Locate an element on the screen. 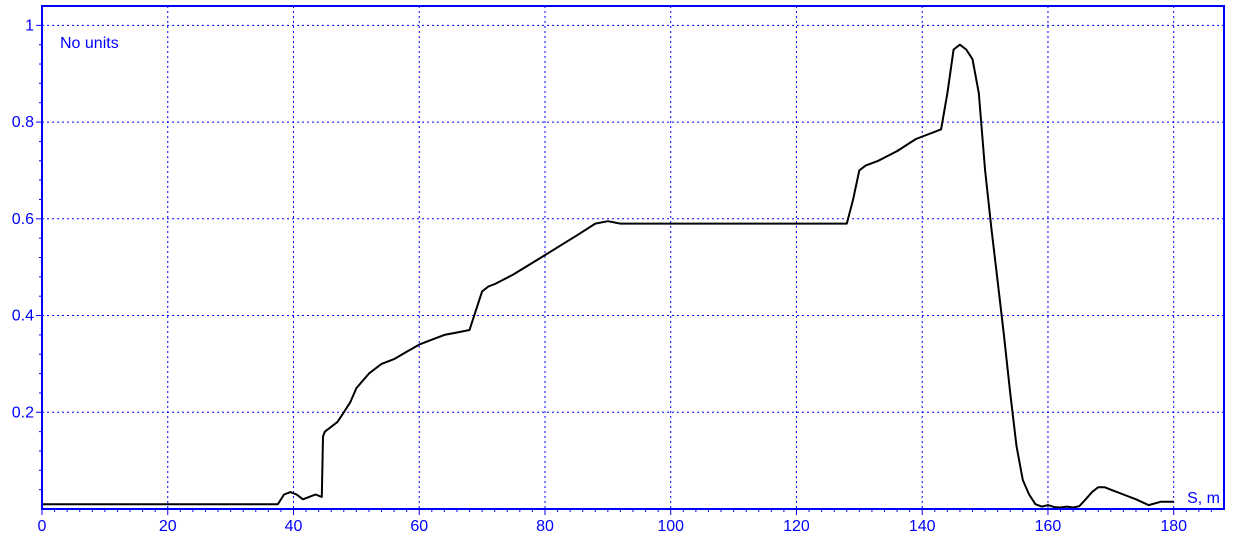 Image resolution: width=1233 pixels, height=537 pixels. y-tick-label: 0.2 is located at coordinates (23, 412).